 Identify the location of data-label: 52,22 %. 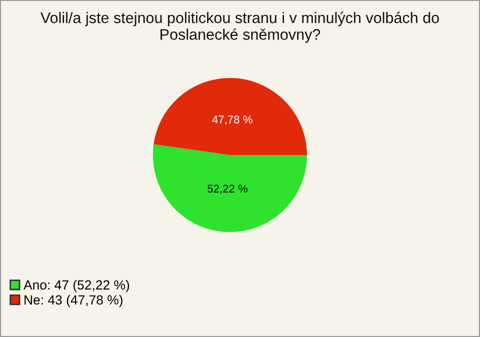
(228, 189).